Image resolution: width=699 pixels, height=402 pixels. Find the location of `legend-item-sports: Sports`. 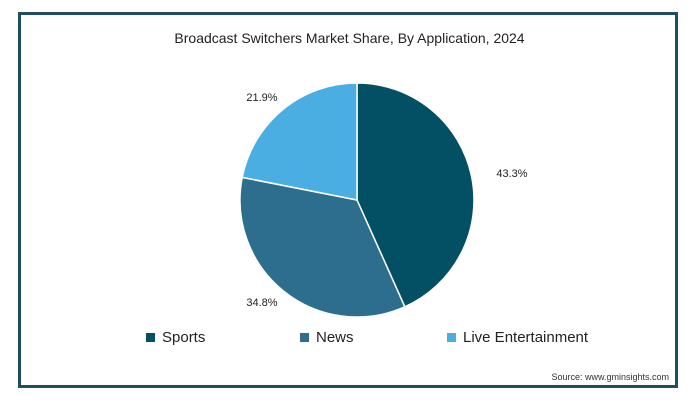

legend-item-sports: Sports is located at coordinates (175, 337).